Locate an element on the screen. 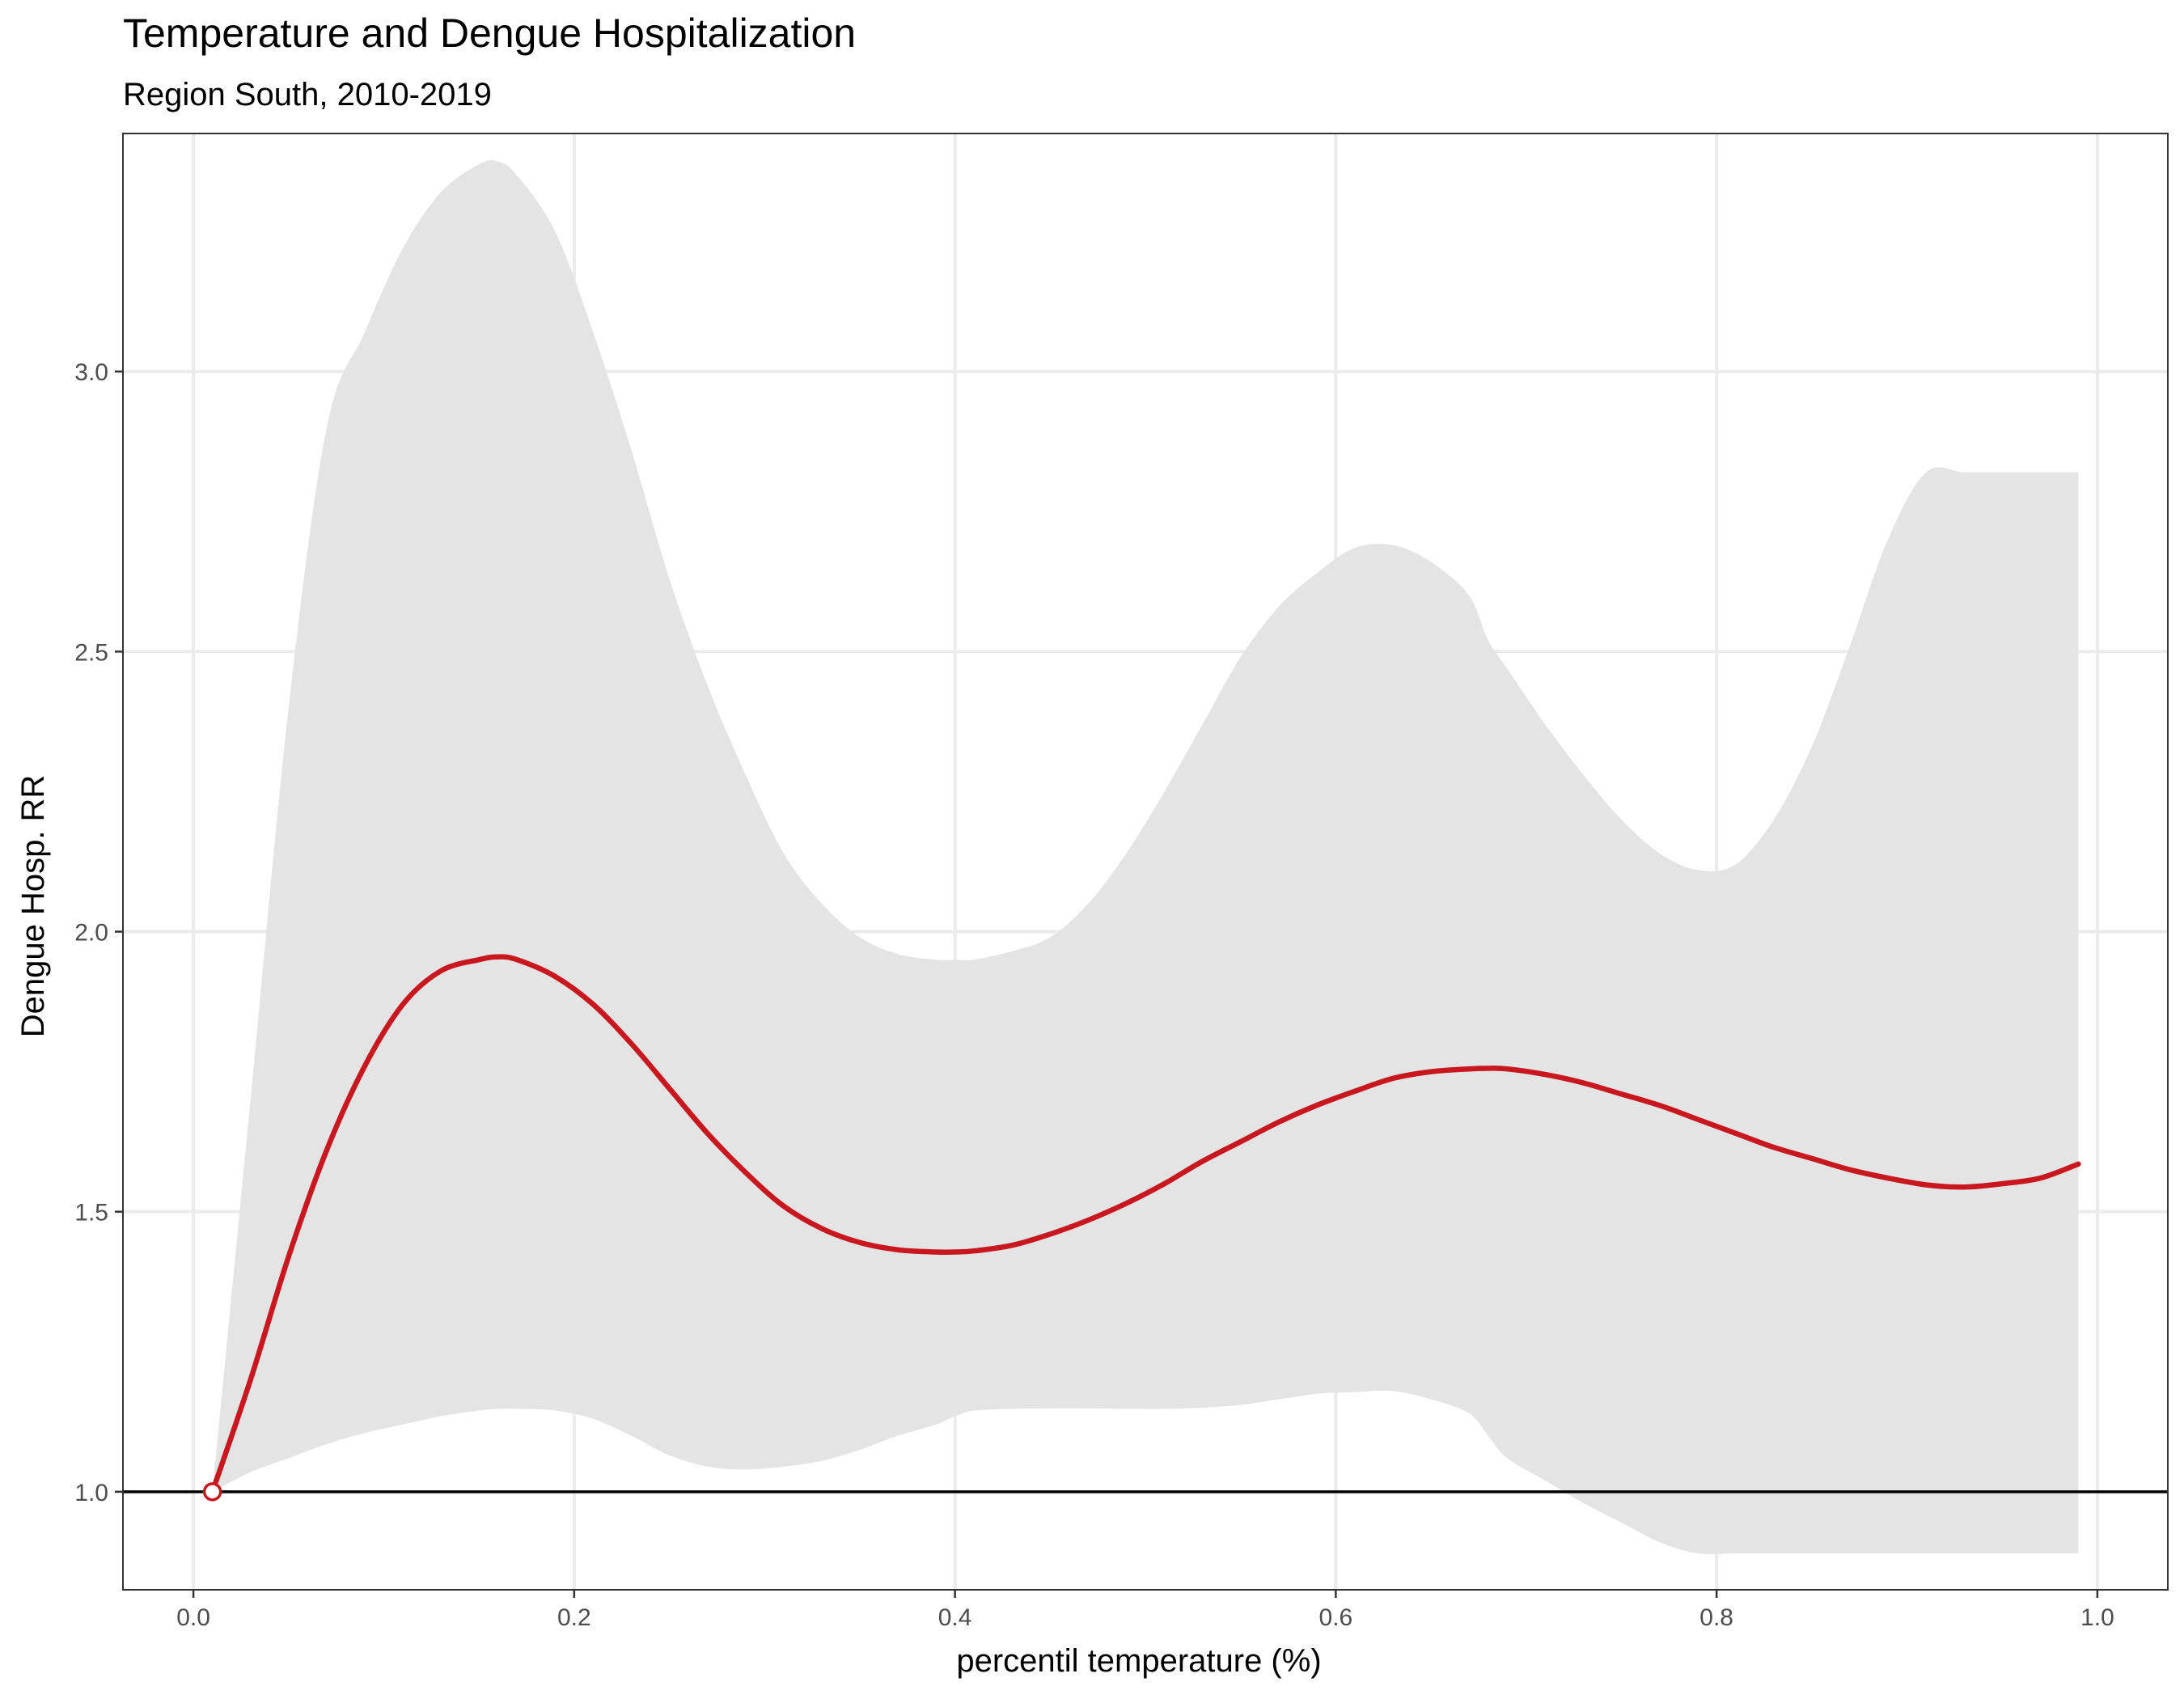 Image resolution: width=2184 pixels, height=1699 pixels. y-tick-label: 1.0 is located at coordinates (91, 1493).